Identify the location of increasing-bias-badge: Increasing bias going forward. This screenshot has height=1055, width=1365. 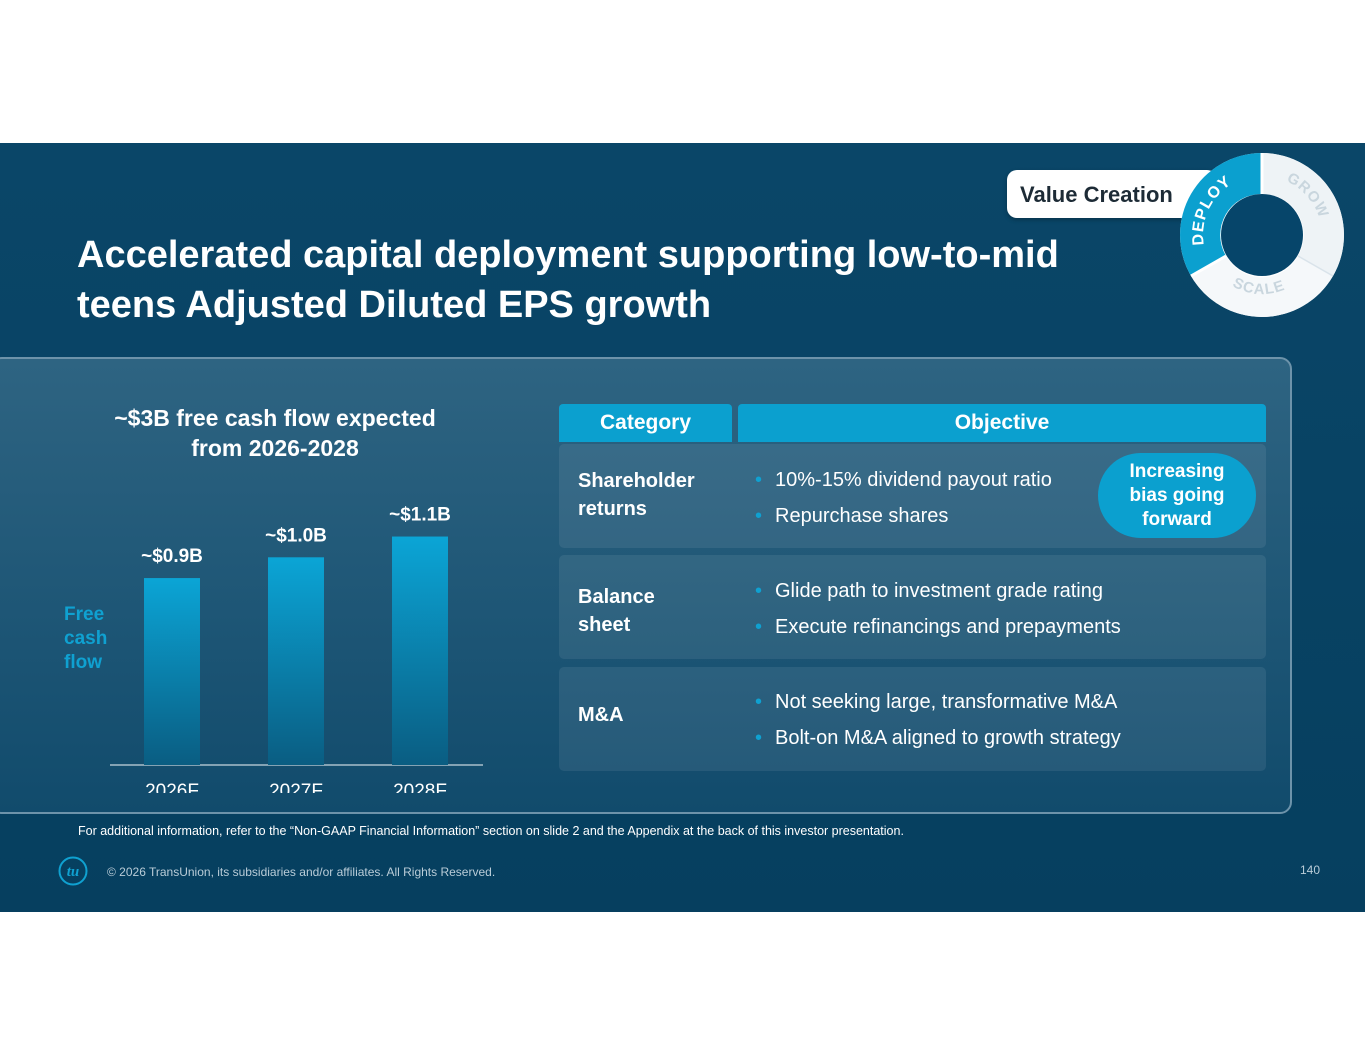
(1177, 495).